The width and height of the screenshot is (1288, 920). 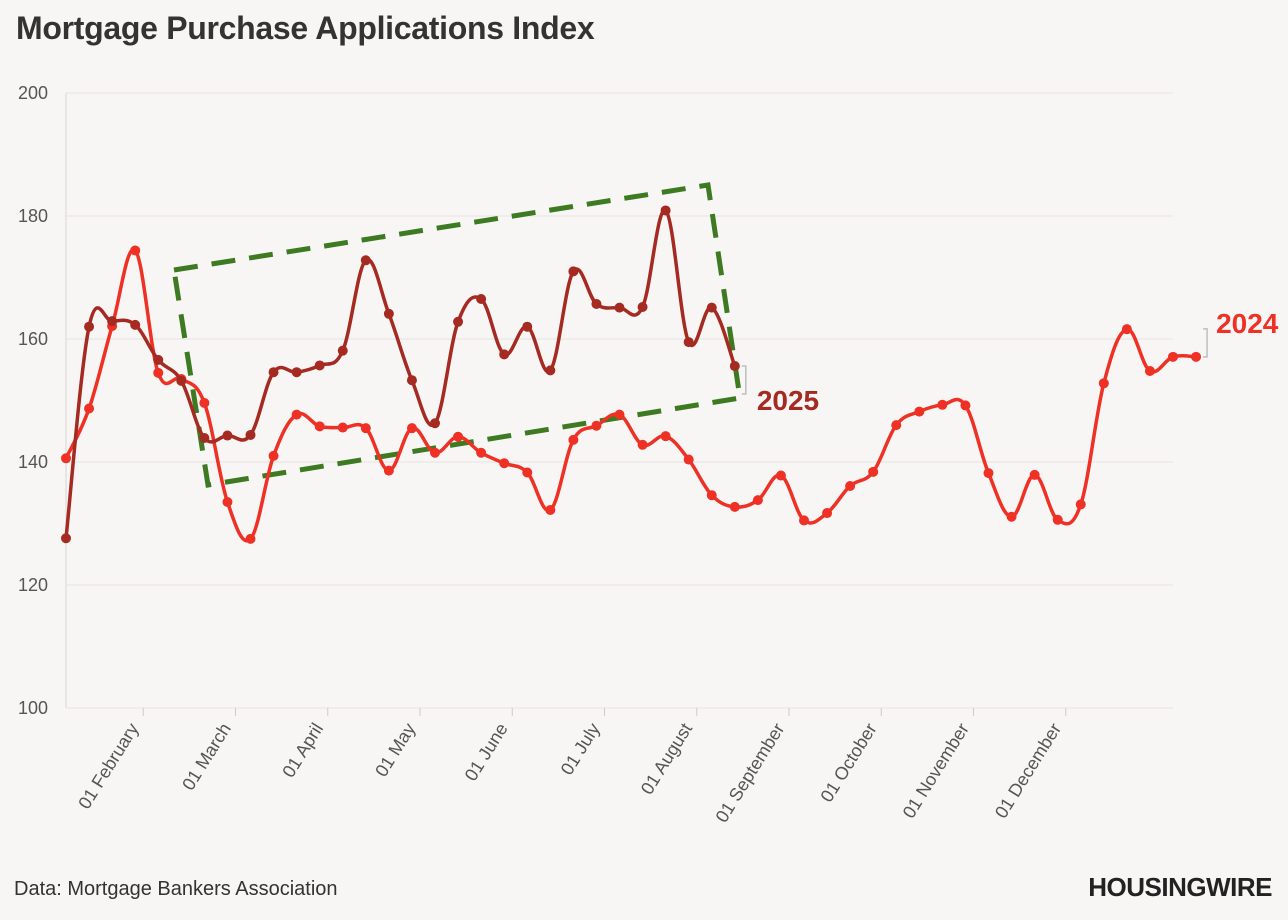 What do you see at coordinates (486, 752) in the screenshot?
I see `x-tick-label: 01 June` at bounding box center [486, 752].